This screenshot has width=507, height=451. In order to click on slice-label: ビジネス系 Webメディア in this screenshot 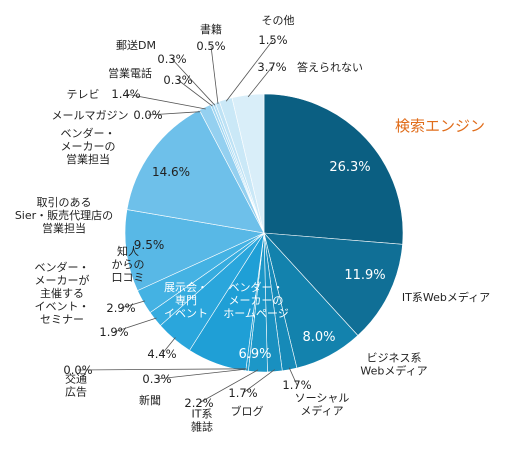, I will do `click(393, 365)`.